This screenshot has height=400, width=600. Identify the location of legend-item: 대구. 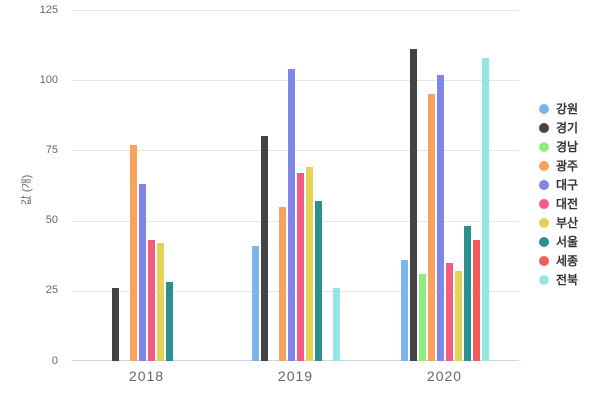
(558, 185).